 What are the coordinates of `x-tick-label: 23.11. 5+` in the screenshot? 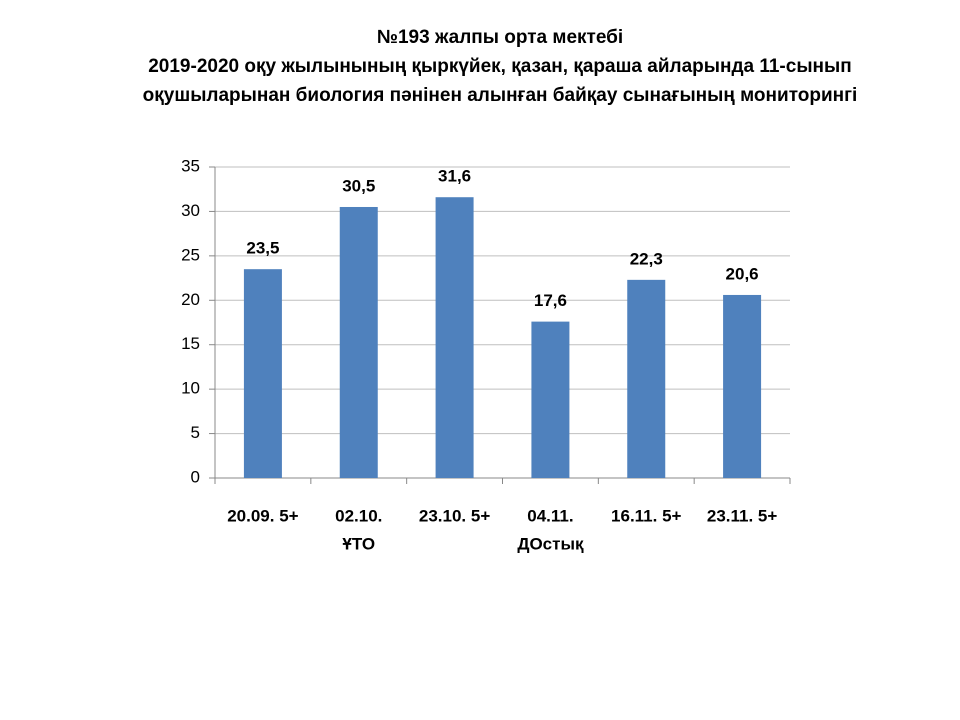 It's located at (742, 515).